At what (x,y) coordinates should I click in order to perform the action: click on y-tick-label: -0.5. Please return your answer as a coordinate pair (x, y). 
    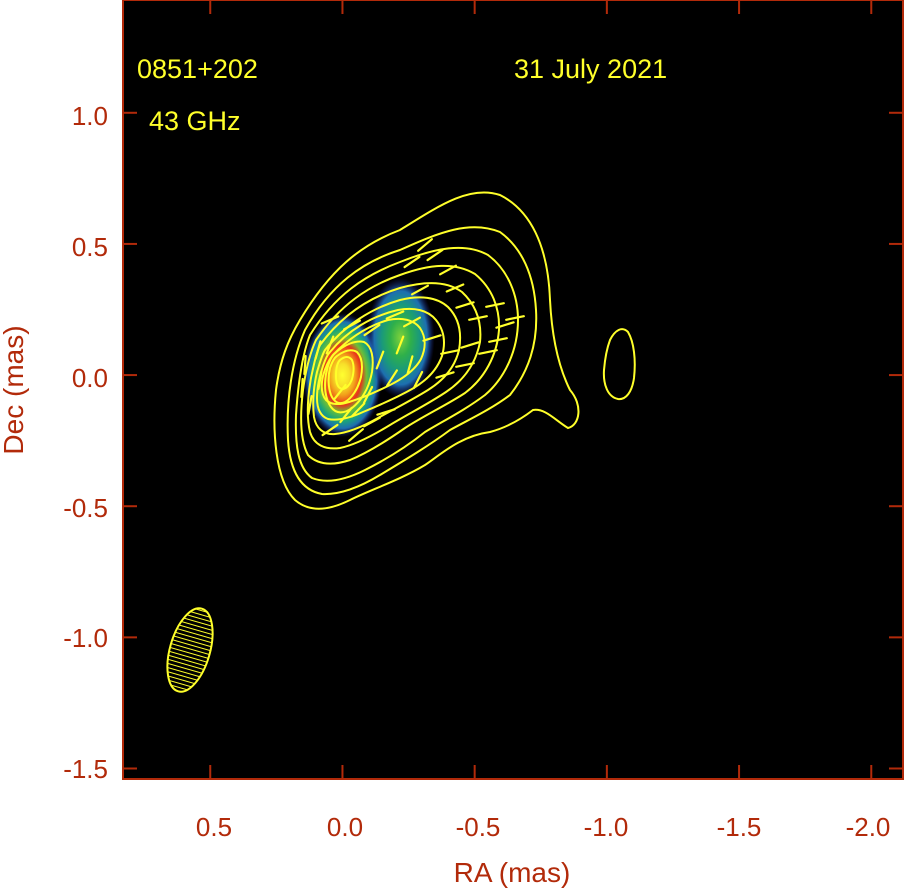
    Looking at the image, I should click on (85, 508).